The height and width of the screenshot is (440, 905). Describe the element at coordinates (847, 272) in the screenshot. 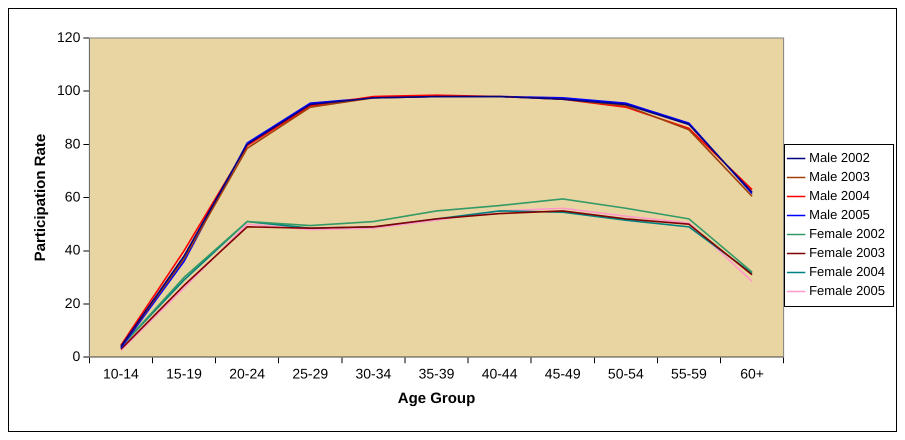

I see `legend-label: Female 2004` at that location.